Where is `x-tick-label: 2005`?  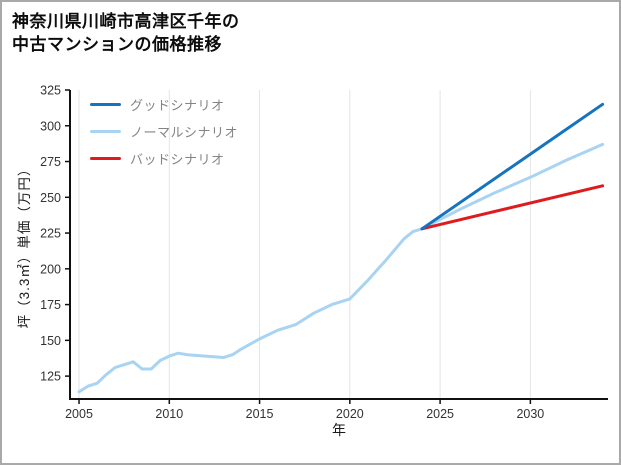
x-tick-label: 2005 is located at coordinates (79, 414).